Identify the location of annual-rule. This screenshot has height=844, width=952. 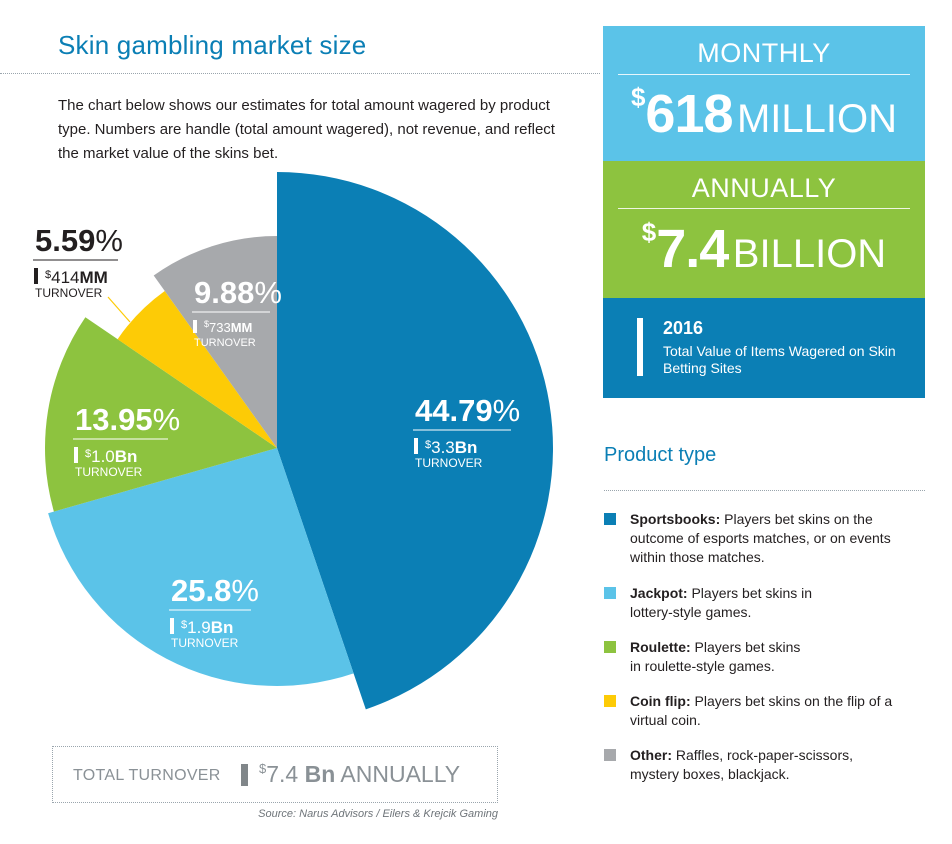
(764, 208).